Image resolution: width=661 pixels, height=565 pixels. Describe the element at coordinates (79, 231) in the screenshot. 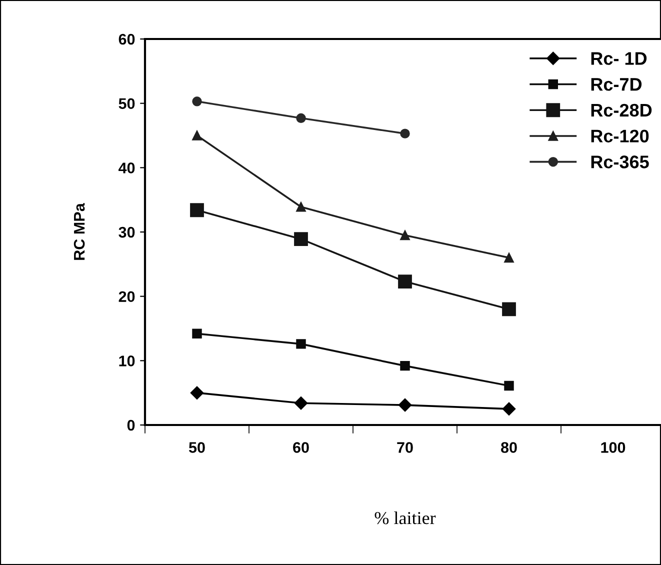

I see `y-axis-title: RC MPa` at that location.